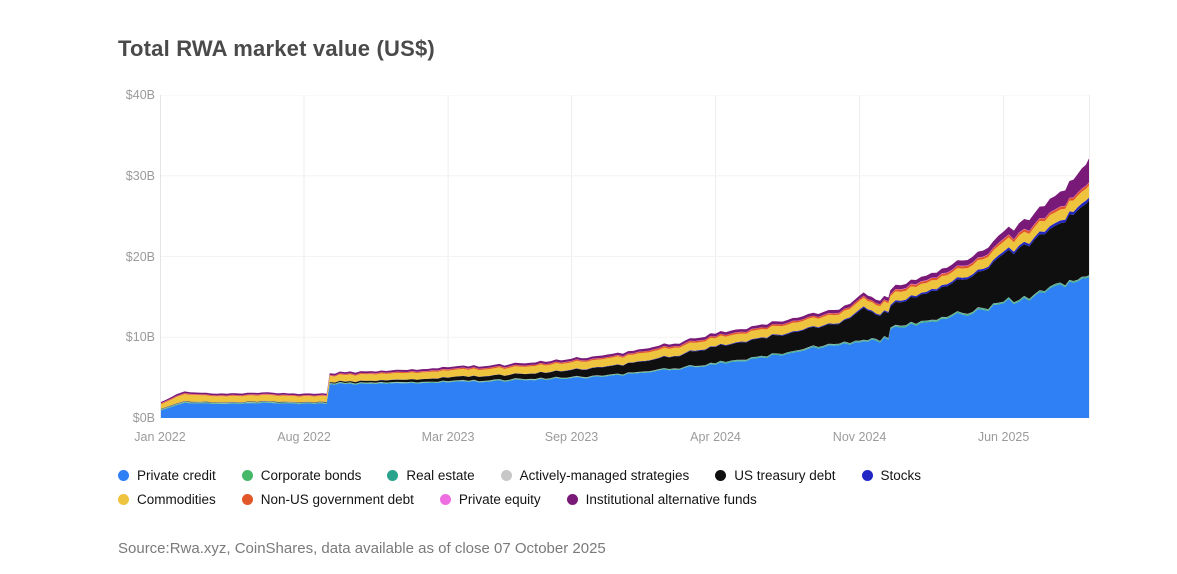 Image resolution: width=1177 pixels, height=574 pixels. I want to click on legend-item: Institutional alternative funds, so click(661, 499).